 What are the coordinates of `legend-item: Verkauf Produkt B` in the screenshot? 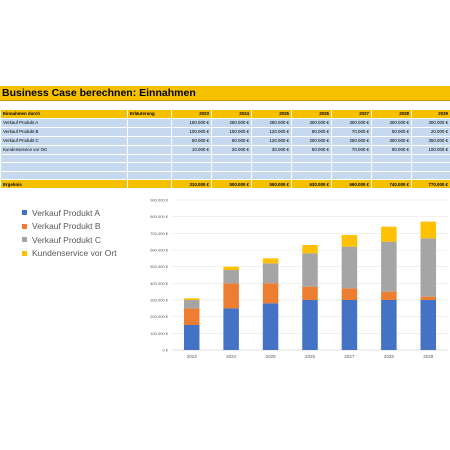 It's located at (69, 226).